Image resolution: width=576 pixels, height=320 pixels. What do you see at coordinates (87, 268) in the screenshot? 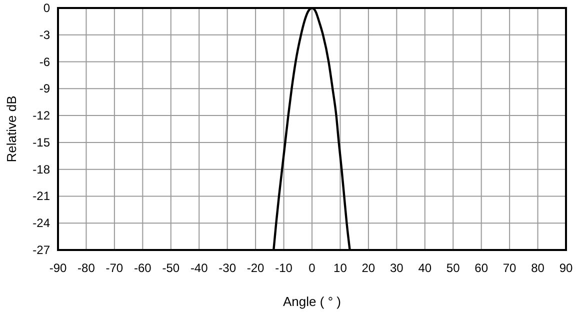
I see `x-tick-label: -80` at bounding box center [87, 268].